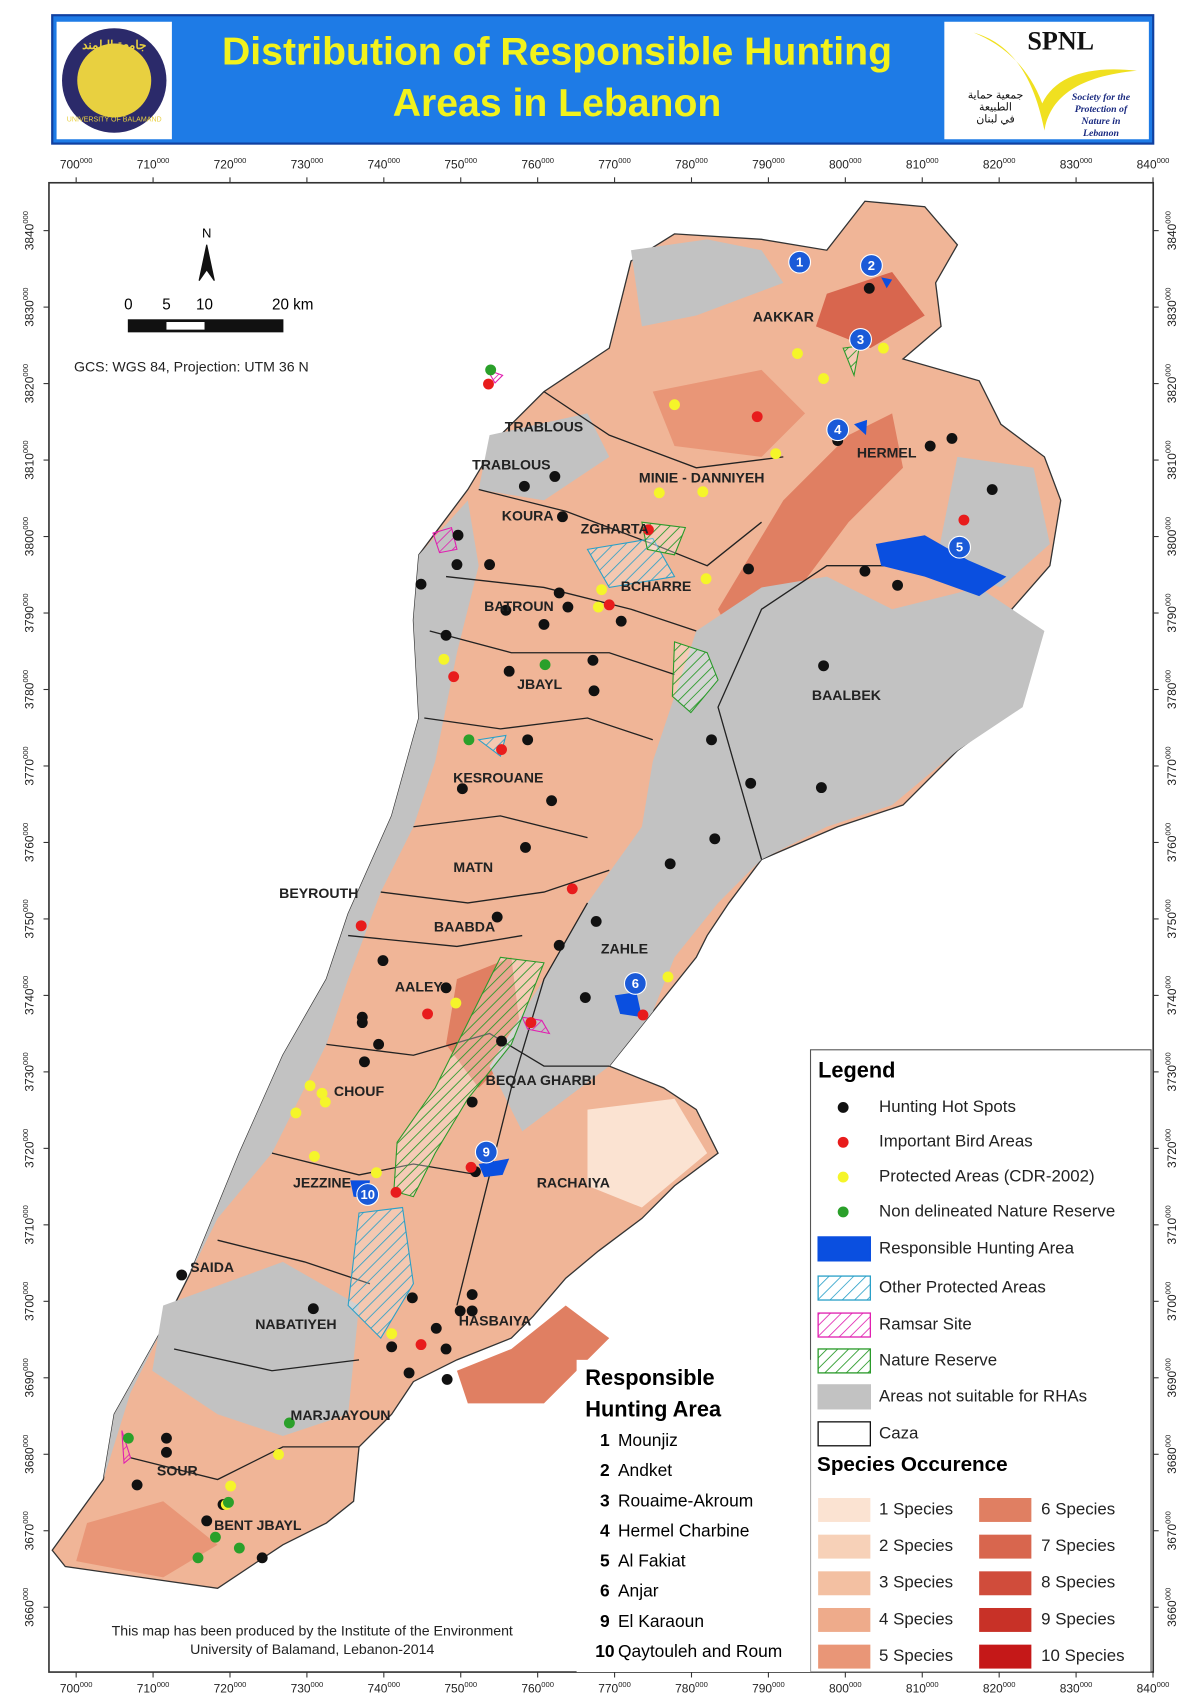 This screenshot has height=1701, width=1200. Describe the element at coordinates (528, 515) in the screenshot. I see `region-label: KOURA` at that location.